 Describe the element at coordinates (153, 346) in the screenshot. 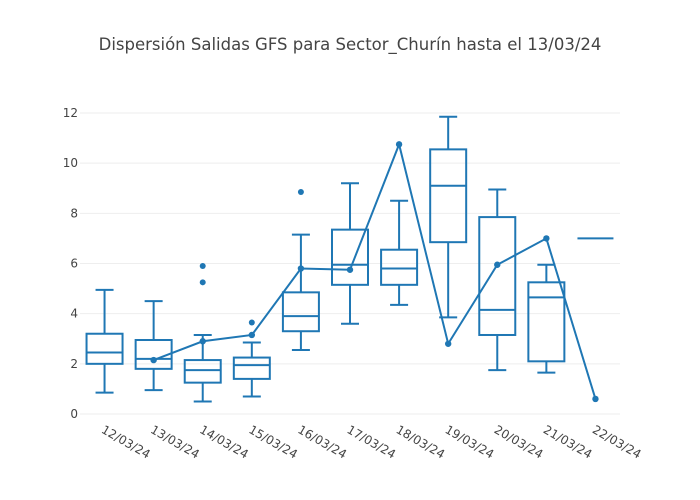

I see `box-13/03/24` at that location.